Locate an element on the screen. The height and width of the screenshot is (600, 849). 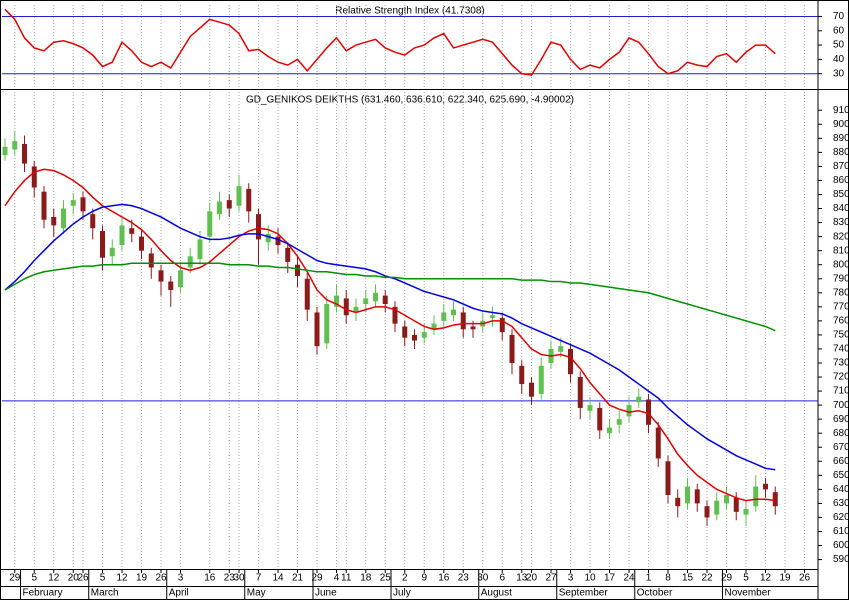
y-tick-label: 600 is located at coordinates (841, 545).